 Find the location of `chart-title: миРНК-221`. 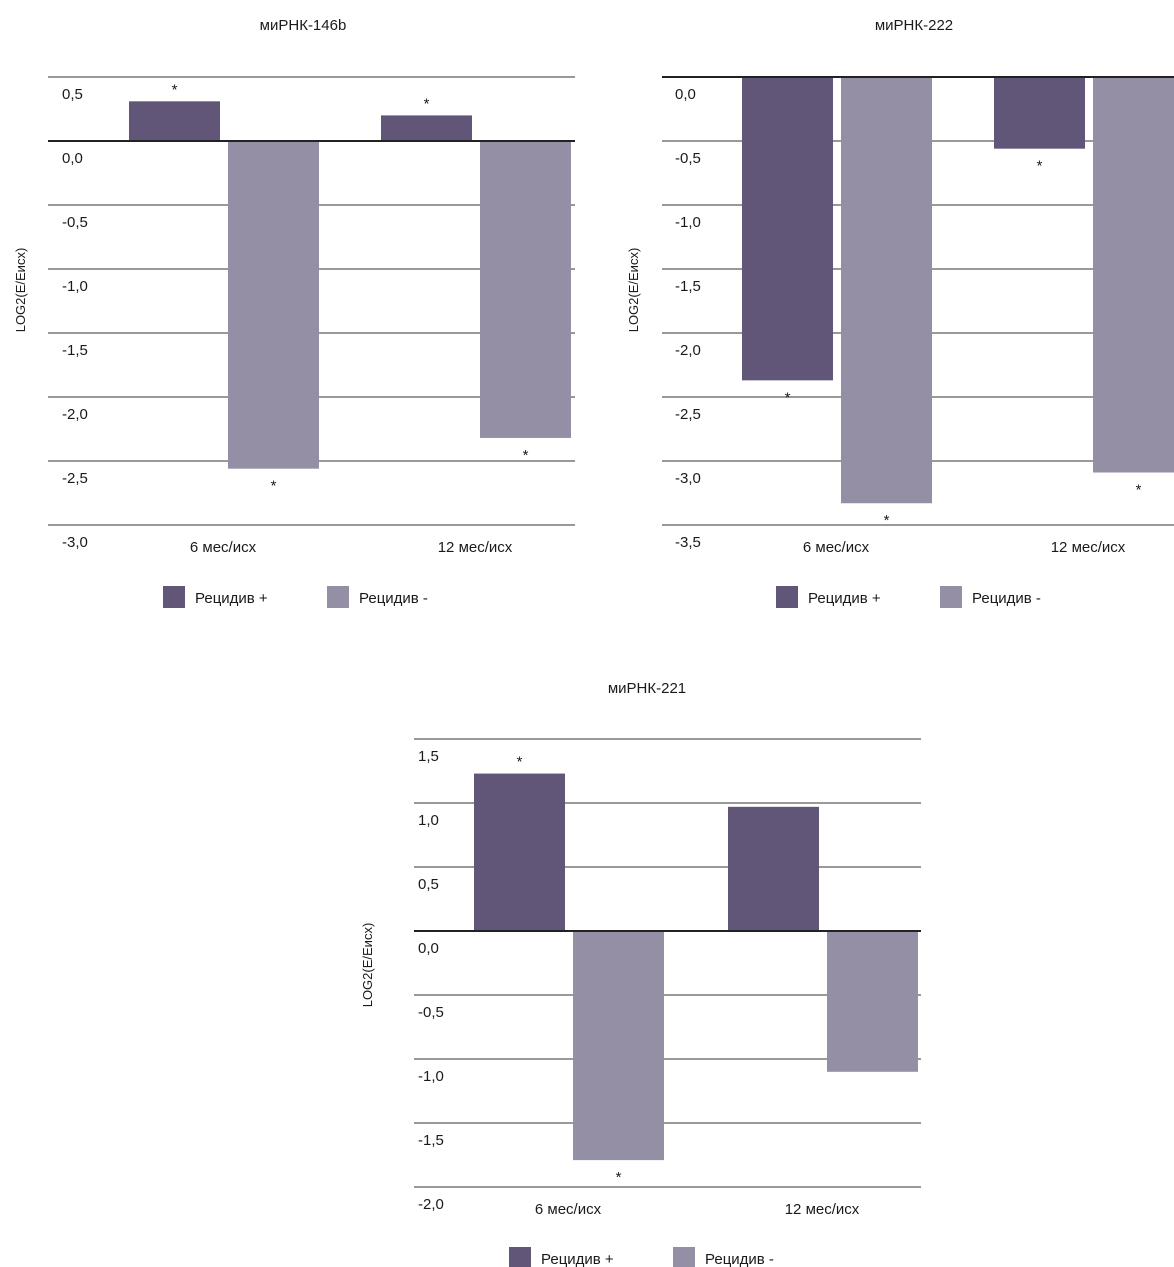

chart-title: миРНК-221 is located at coordinates (647, 688).